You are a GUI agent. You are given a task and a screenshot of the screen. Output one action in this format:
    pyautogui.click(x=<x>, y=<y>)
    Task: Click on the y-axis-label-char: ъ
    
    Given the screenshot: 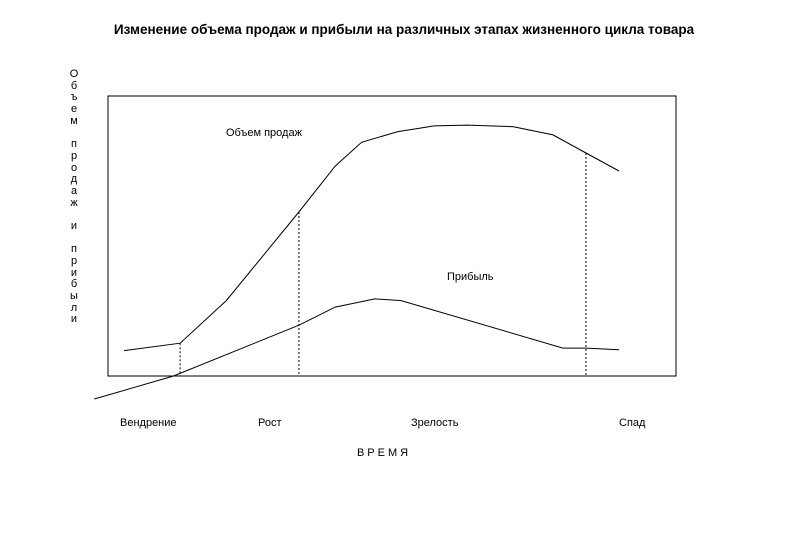 What is the action you would take?
    pyautogui.click(x=74, y=97)
    